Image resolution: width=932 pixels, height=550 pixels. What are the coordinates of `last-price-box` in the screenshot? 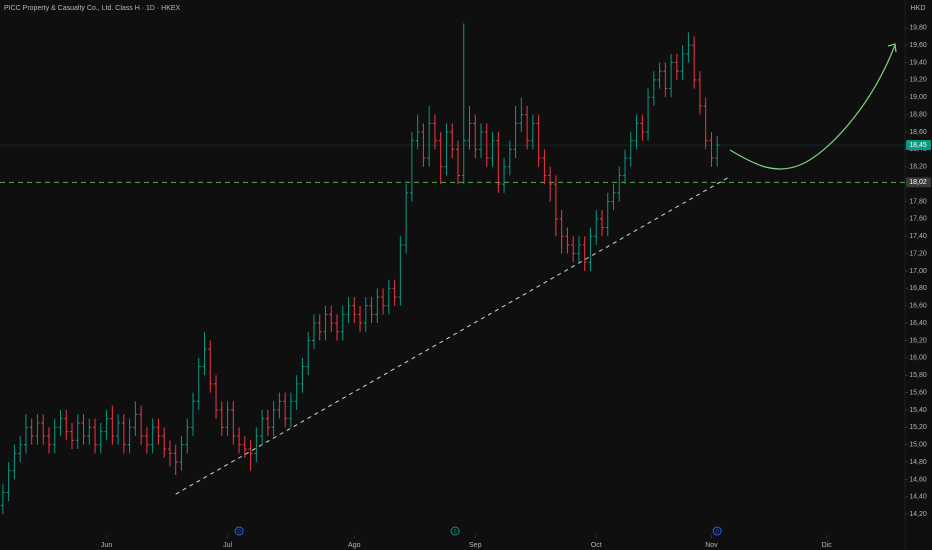 It's located at (918, 145).